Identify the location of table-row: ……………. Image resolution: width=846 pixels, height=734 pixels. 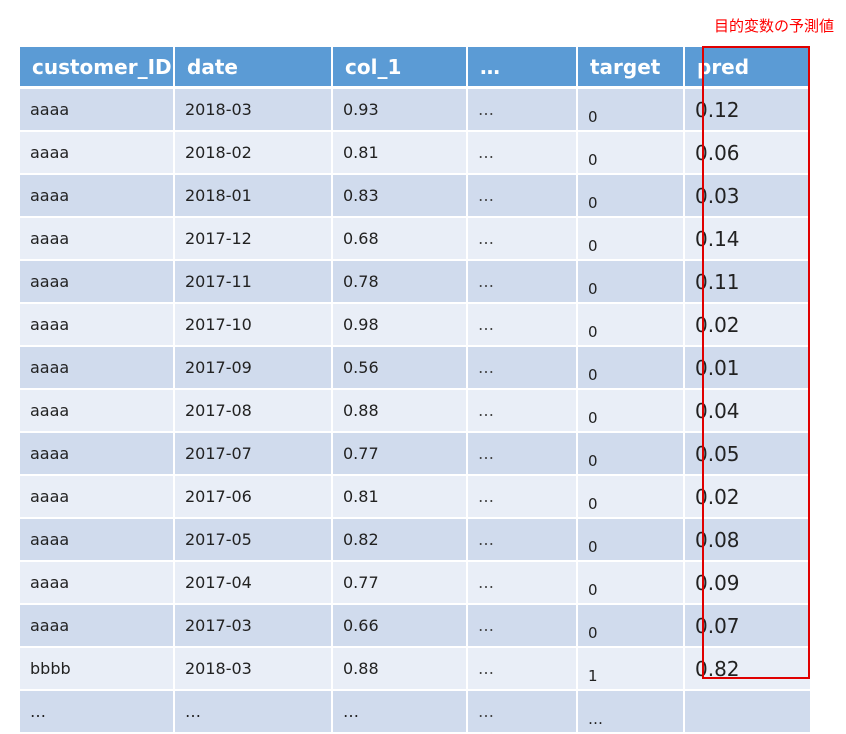
(415, 712).